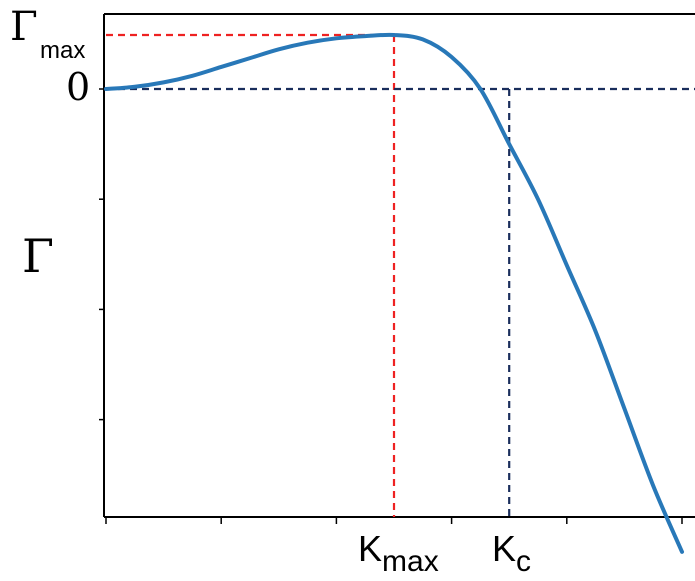  I want to click on k-max-label-sub: max, so click(410, 561).